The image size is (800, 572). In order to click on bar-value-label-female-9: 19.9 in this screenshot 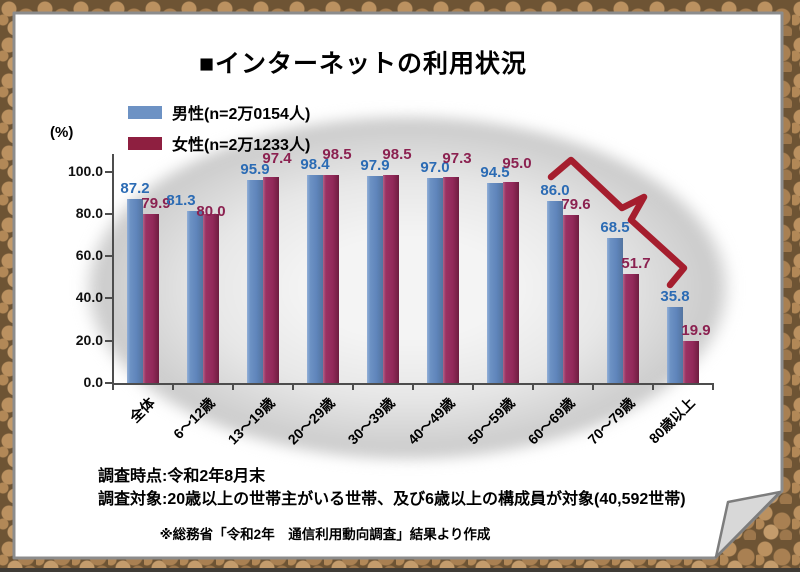, I will do `click(696, 330)`.